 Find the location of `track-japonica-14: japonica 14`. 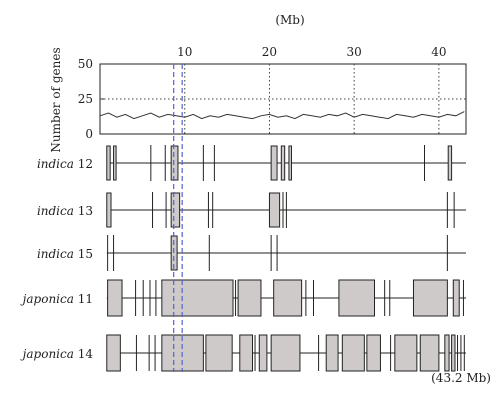

track-japonica-14: japonica 14 is located at coordinates (243, 353).